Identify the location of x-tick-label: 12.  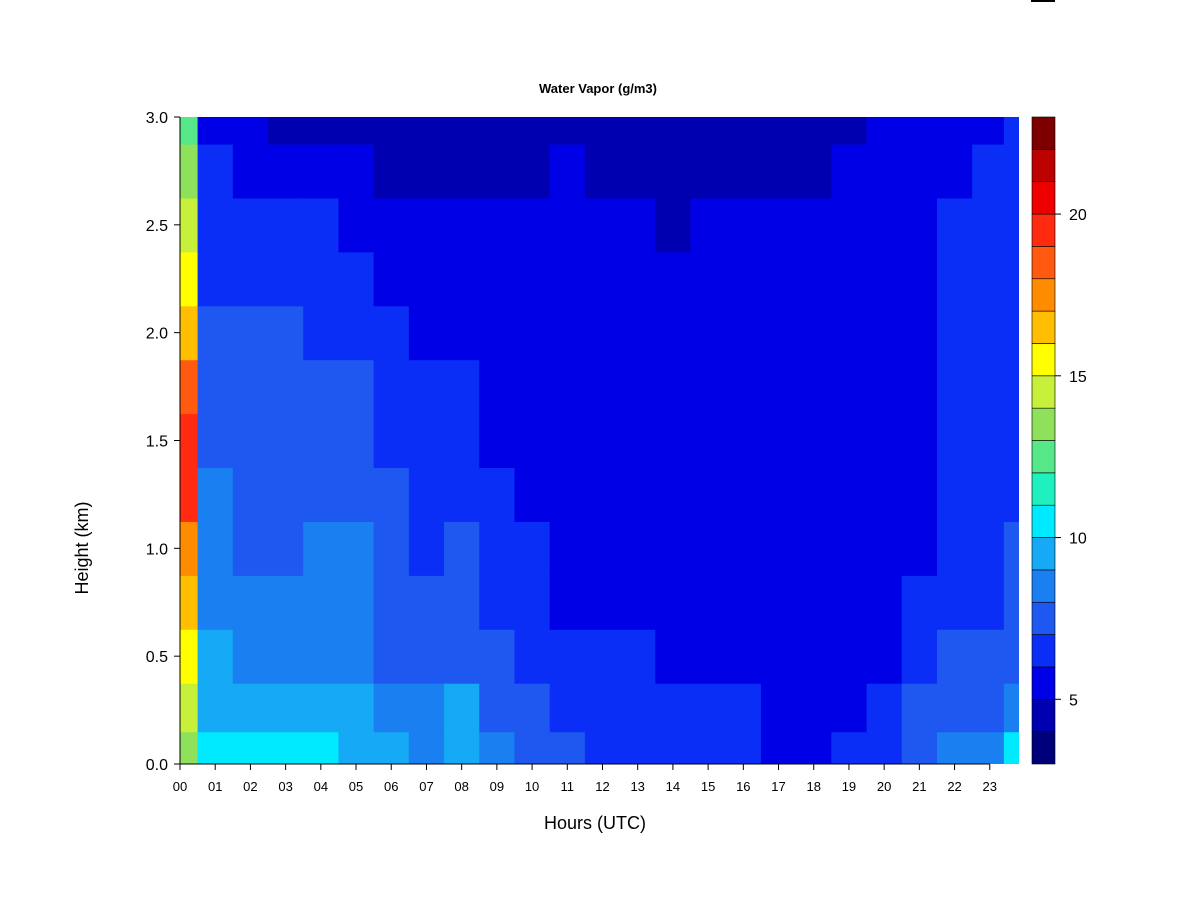
(602, 786).